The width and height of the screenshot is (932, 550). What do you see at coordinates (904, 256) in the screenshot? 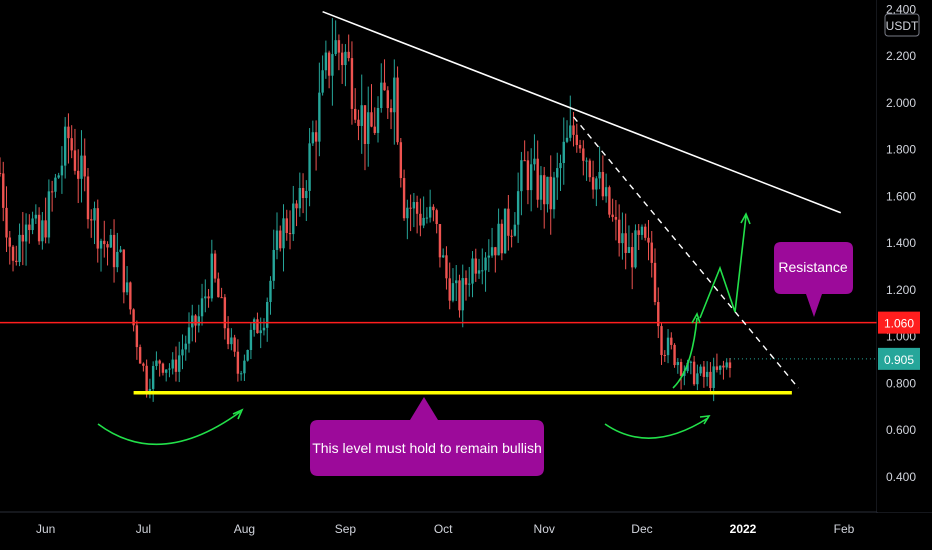
I see `price-axis` at bounding box center [904, 256].